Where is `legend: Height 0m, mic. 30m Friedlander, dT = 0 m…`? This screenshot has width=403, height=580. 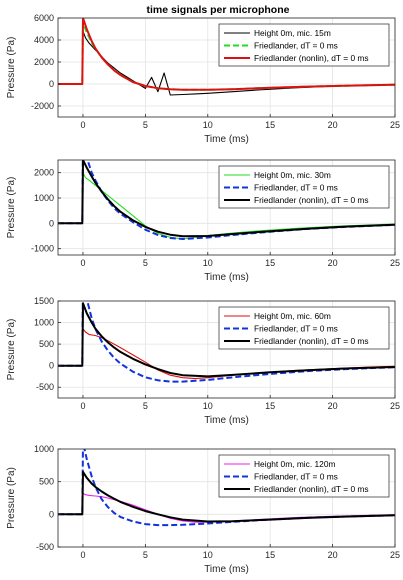 legend: Height 0m, mic. 30m Friedlander, dT = 0 m… is located at coordinates (304, 187).